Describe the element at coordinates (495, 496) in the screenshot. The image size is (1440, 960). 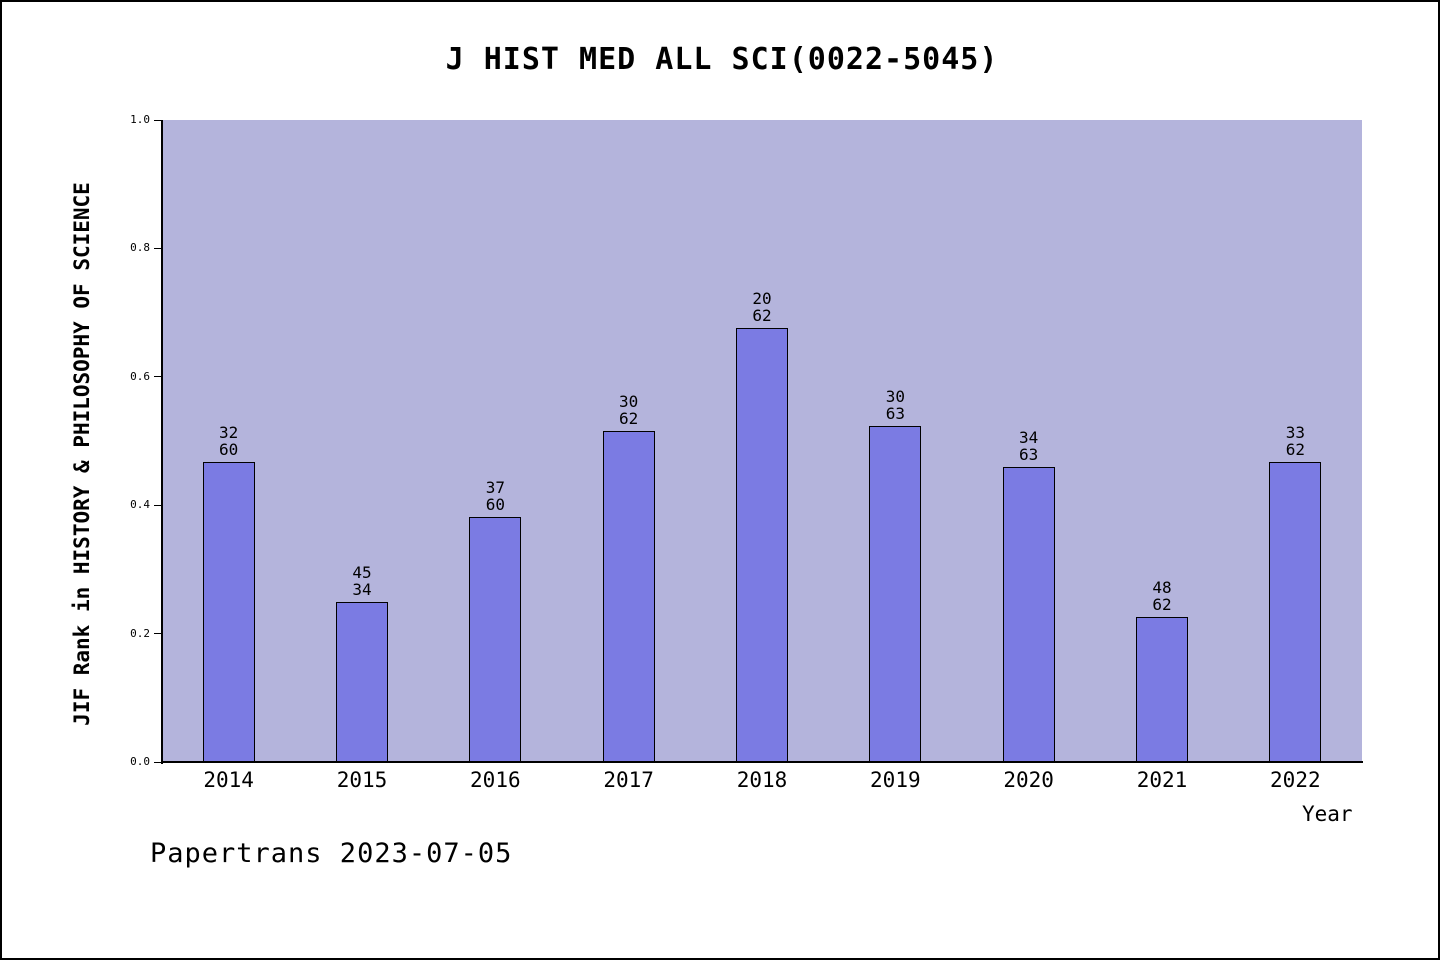
I see `bar-value-label-2016: 37 60` at that location.